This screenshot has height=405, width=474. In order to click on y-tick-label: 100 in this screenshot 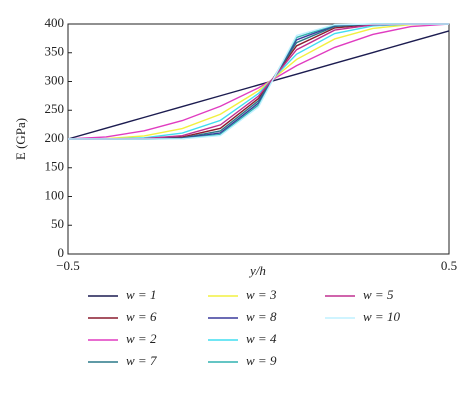, I will do `click(55, 194)`.